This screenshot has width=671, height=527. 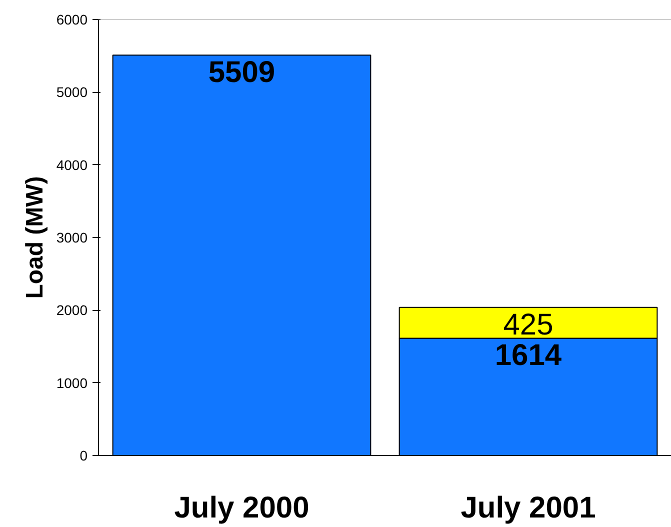 I want to click on x-tick-label: July 2000, so click(x=242, y=508).